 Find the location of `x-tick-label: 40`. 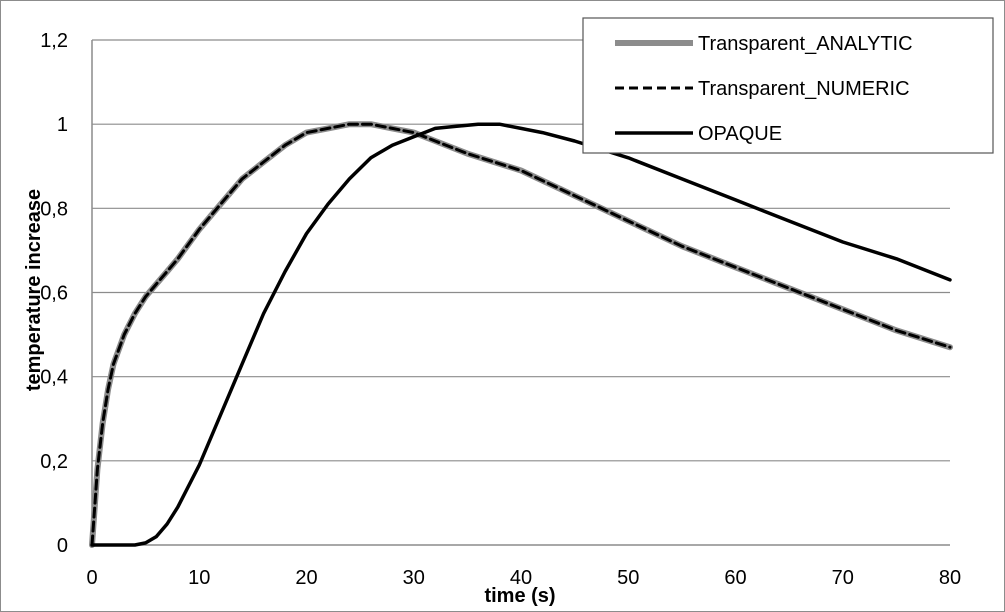

x-tick-label: 40 is located at coordinates (521, 578).